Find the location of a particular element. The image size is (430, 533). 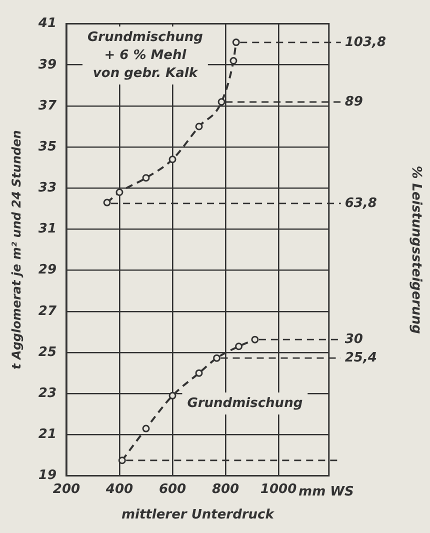

y-tick-label: 25 is located at coordinates (47, 352).